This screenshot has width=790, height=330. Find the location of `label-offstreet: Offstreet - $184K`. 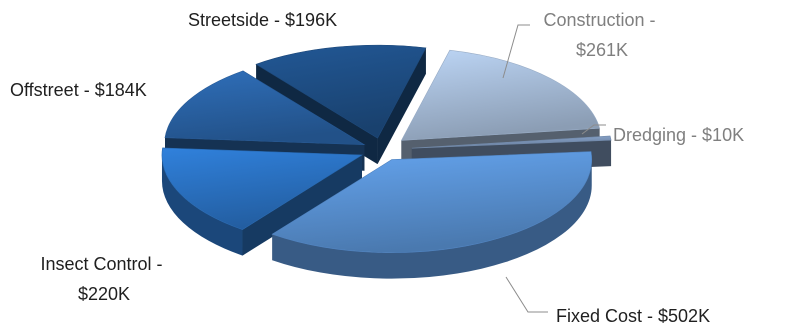

label-offstreet: Offstreet - $184K is located at coordinates (78, 90).